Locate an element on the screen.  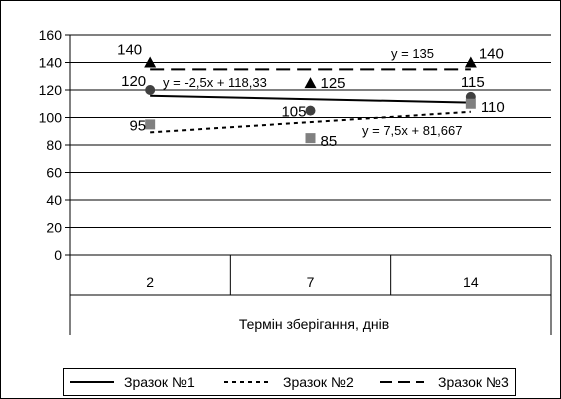
trend-equation-series-1: y = -2,5x + 118,33 is located at coordinates (215, 82).